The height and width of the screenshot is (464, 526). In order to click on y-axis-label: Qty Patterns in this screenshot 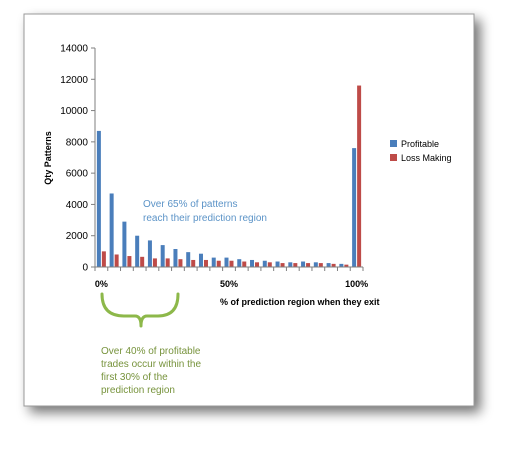, I will do `click(48, 158)`.